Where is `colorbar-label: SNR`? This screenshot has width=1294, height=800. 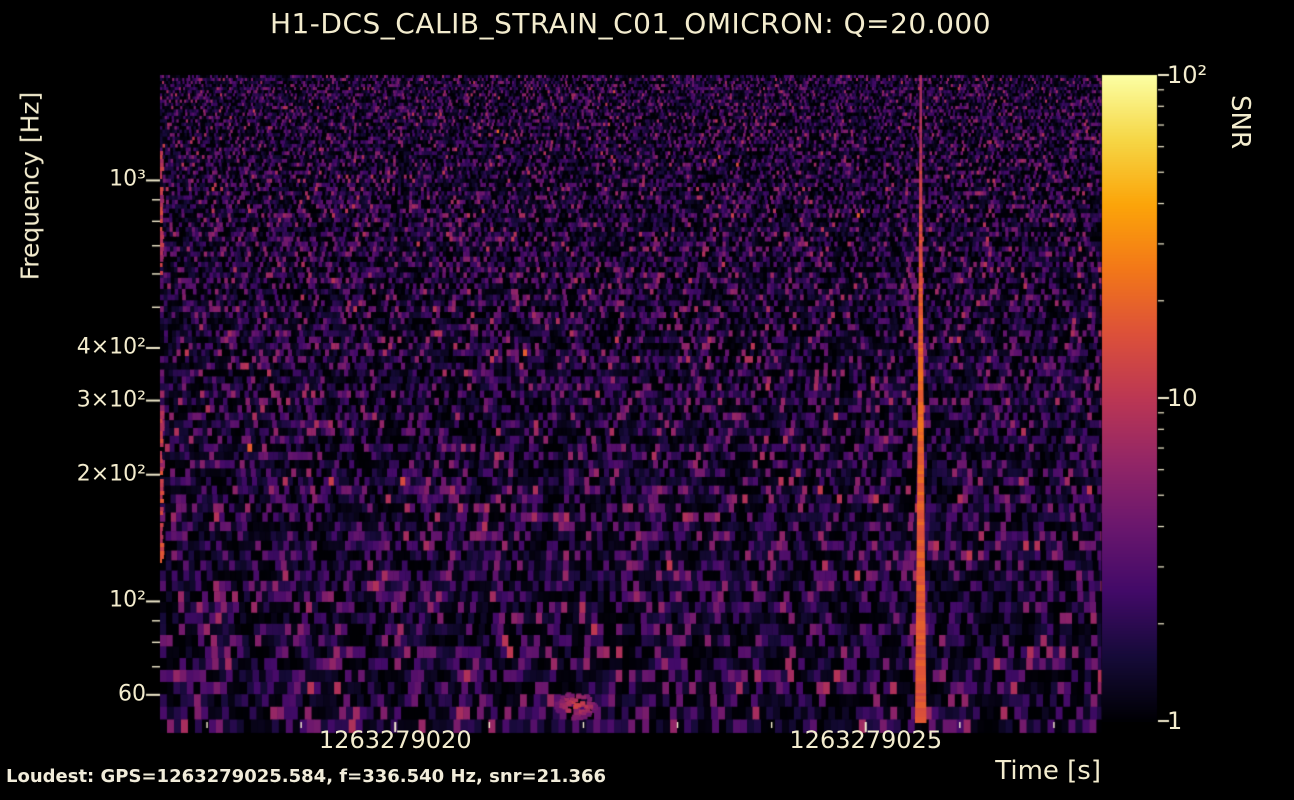 colorbar-label: SNR is located at coordinates (1240, 122).